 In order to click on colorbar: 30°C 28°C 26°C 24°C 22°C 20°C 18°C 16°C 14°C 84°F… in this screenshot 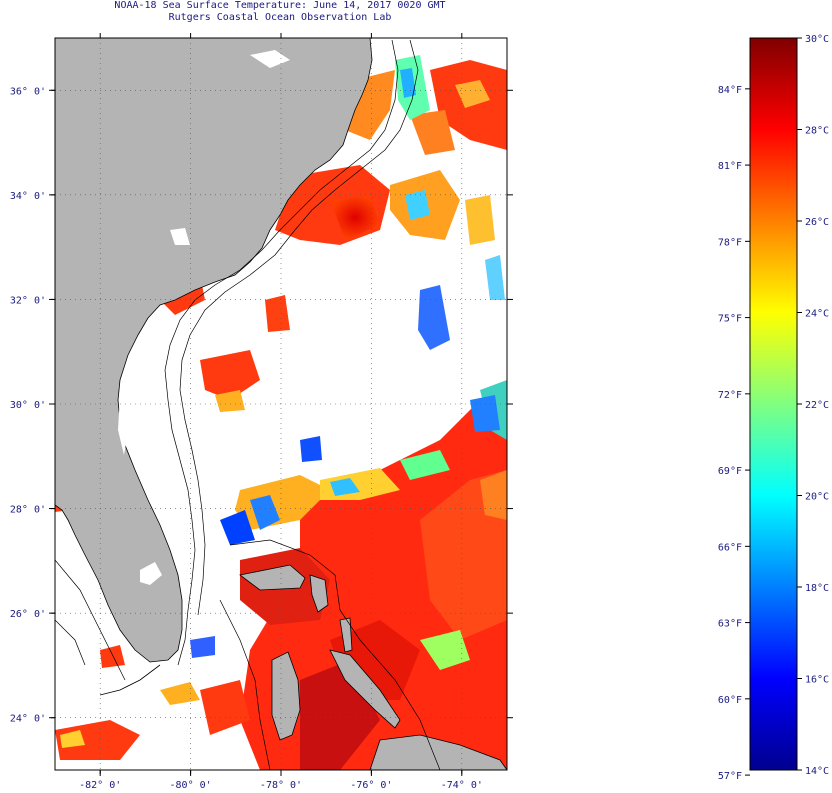, I will do `click(773, 408)`.